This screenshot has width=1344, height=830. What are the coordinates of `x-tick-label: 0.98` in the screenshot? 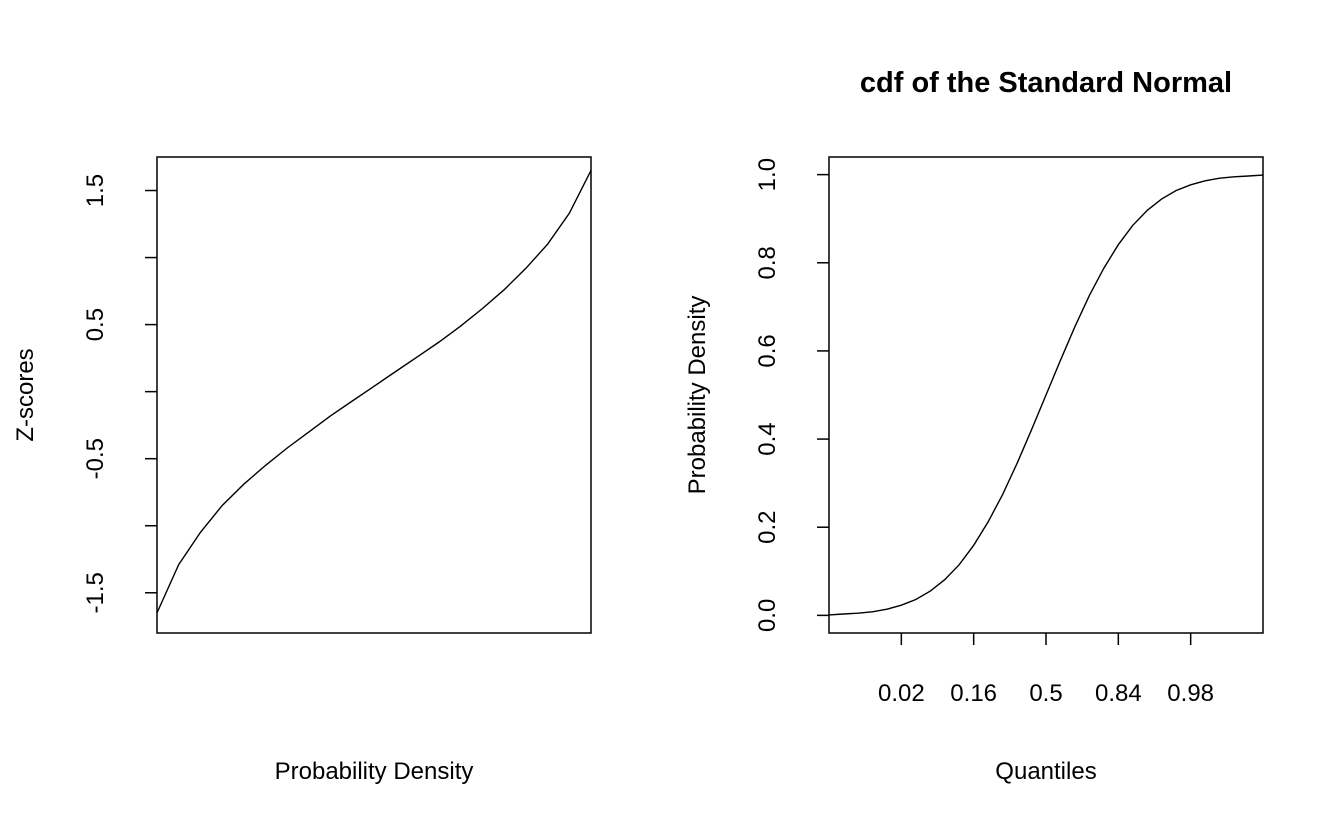 It's located at (1190, 693).